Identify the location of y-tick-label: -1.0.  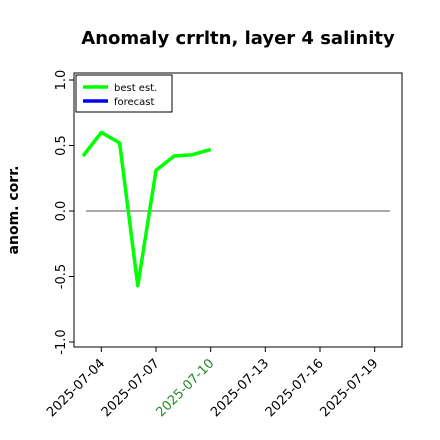
(61, 341).